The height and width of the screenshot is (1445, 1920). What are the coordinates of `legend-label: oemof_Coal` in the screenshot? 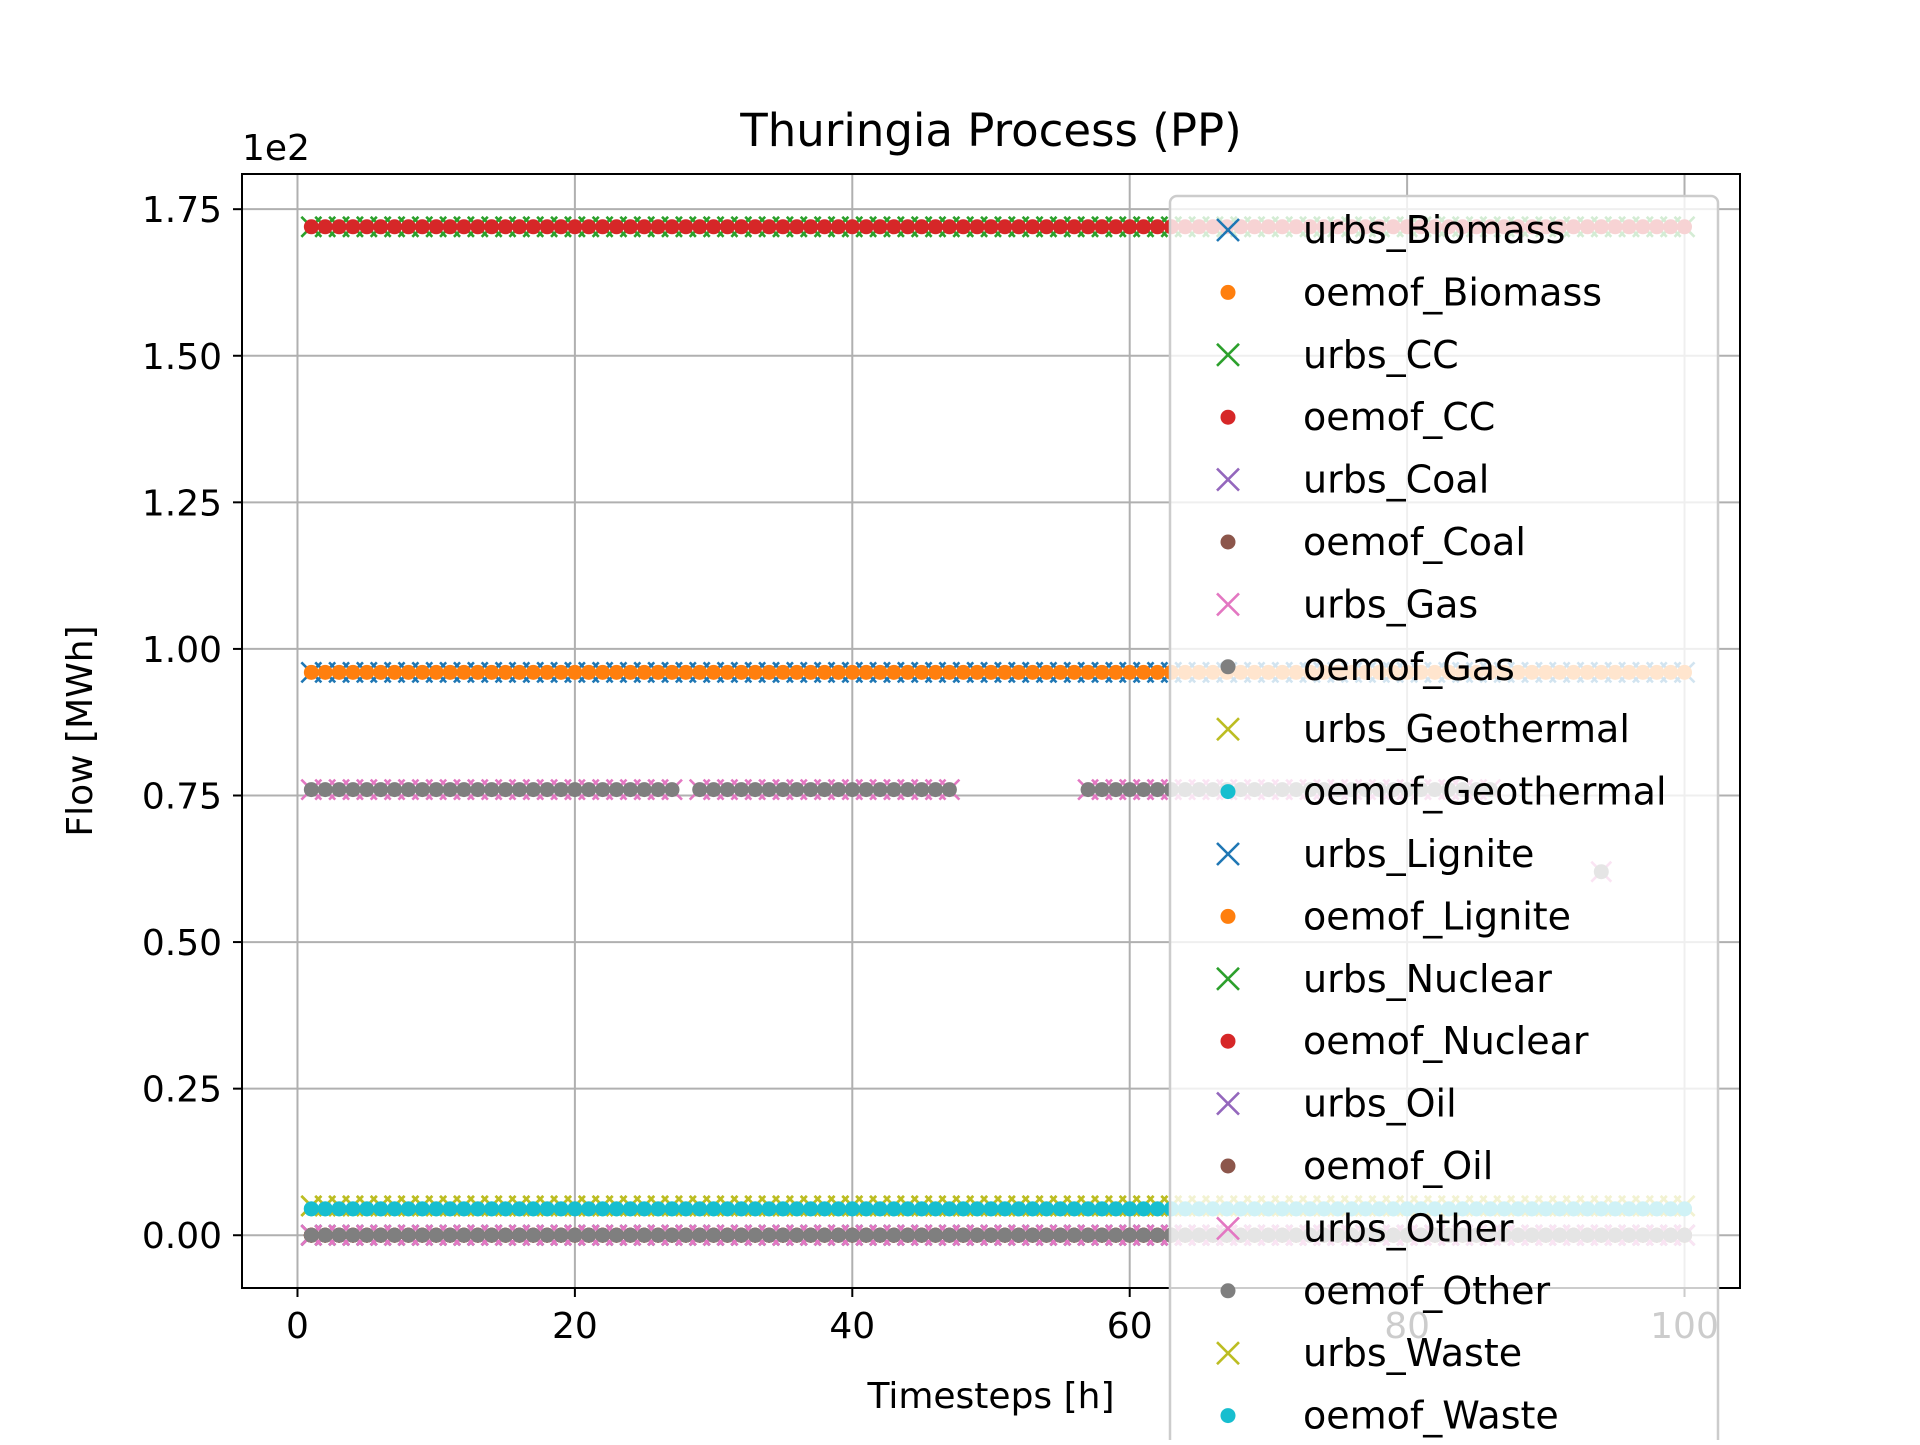 It's located at (1414, 542).